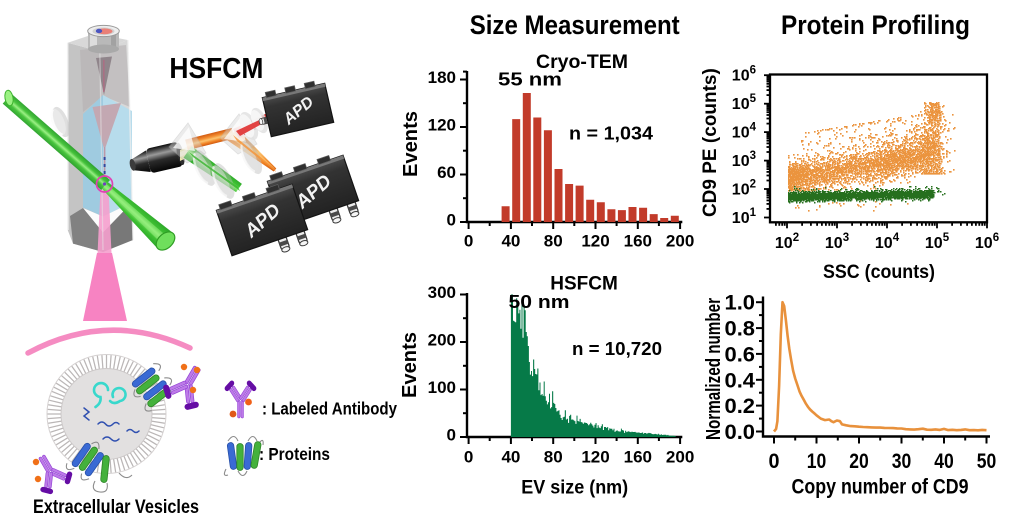 This screenshot has height=527, width=1009. I want to click on svg-text: 0.6, so click(740, 354).